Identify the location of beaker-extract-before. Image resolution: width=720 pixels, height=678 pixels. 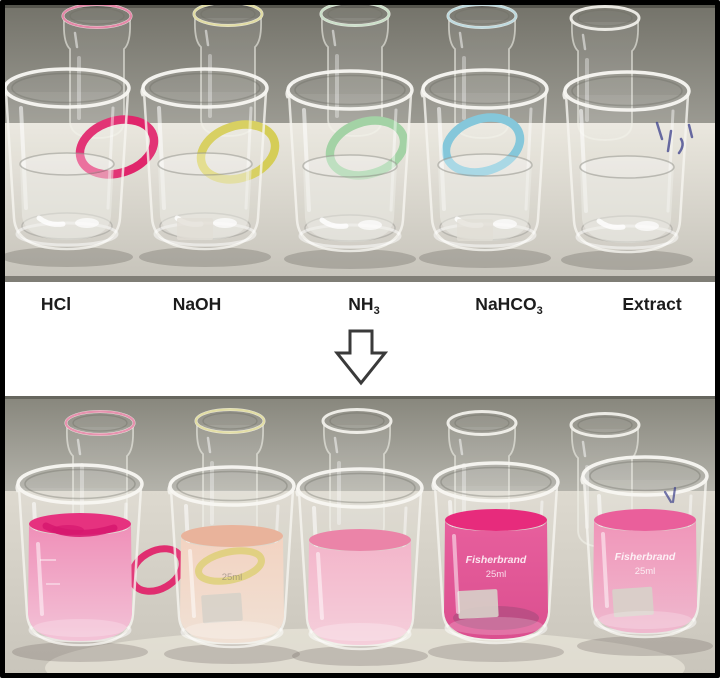
(626, 162).